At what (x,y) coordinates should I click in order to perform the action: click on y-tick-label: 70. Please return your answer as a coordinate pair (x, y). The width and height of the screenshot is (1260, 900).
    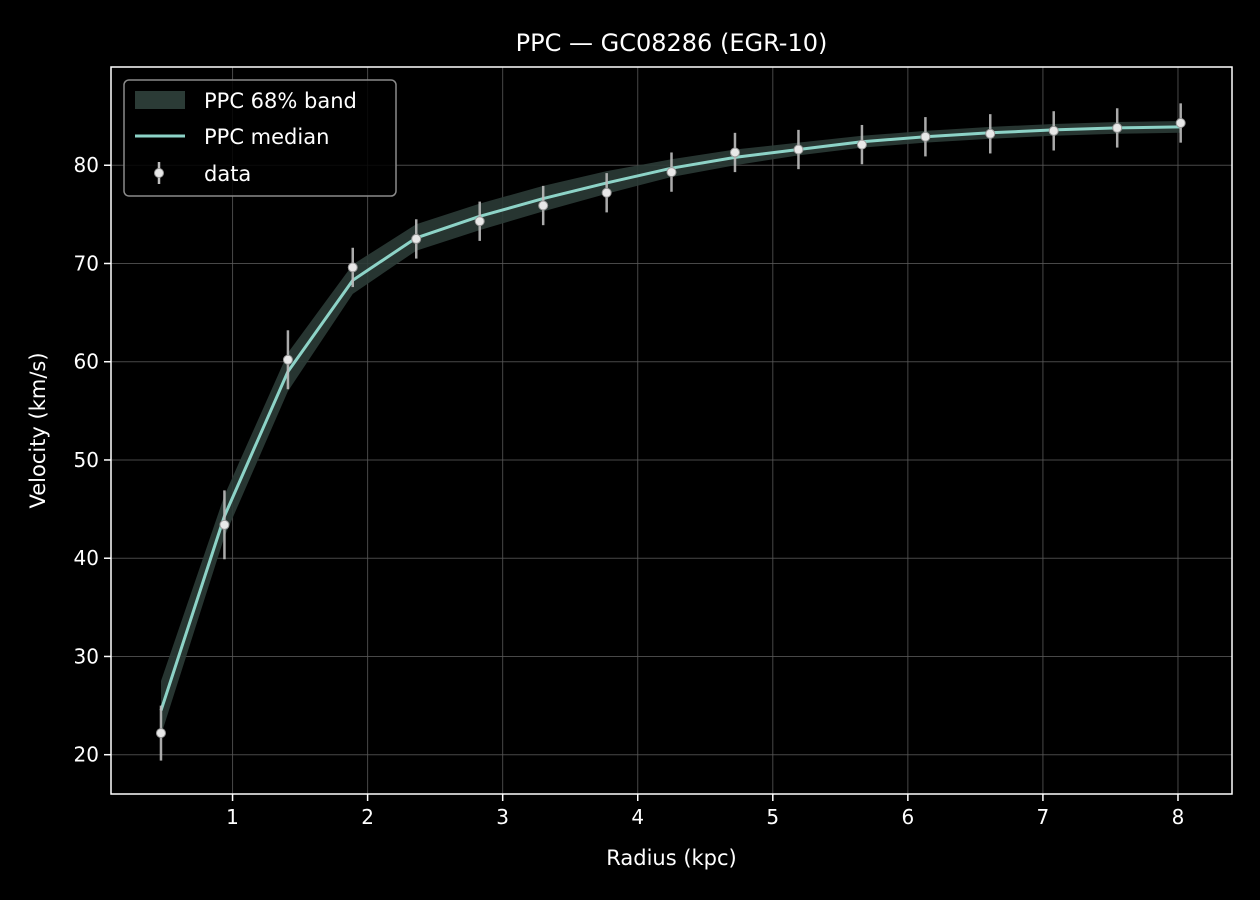
    Looking at the image, I should click on (86, 263).